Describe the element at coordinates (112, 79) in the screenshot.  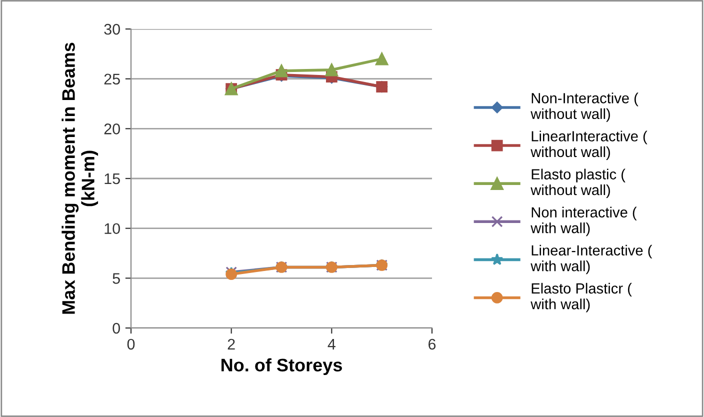
I see `y-tick-label: 25` at that location.